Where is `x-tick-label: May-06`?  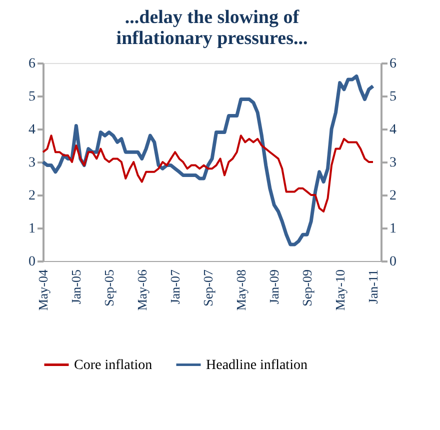
x-tick-label: May-06 is located at coordinates (142, 290).